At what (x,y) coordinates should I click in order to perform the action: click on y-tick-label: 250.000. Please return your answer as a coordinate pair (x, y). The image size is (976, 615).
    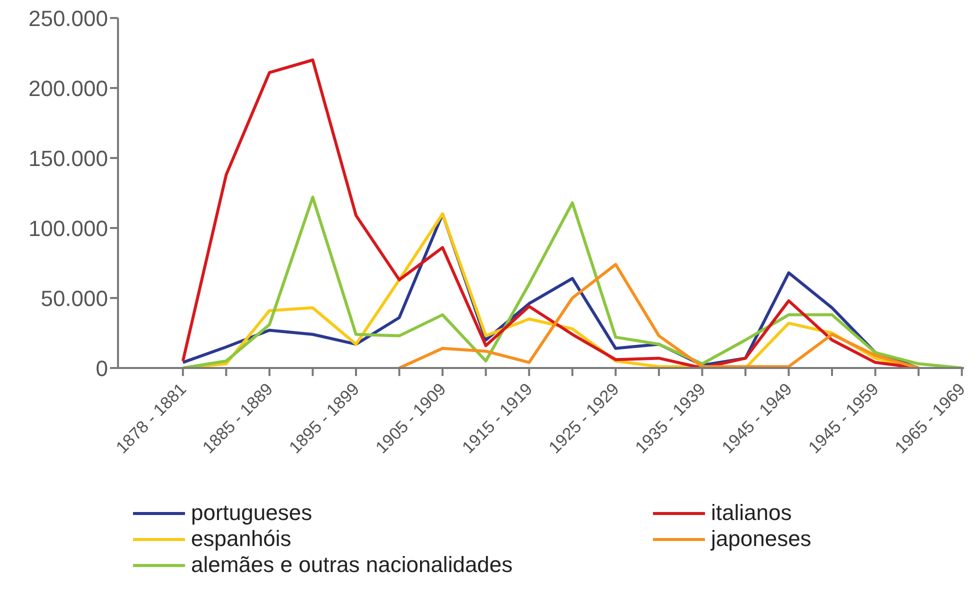
    Looking at the image, I should click on (68, 18).